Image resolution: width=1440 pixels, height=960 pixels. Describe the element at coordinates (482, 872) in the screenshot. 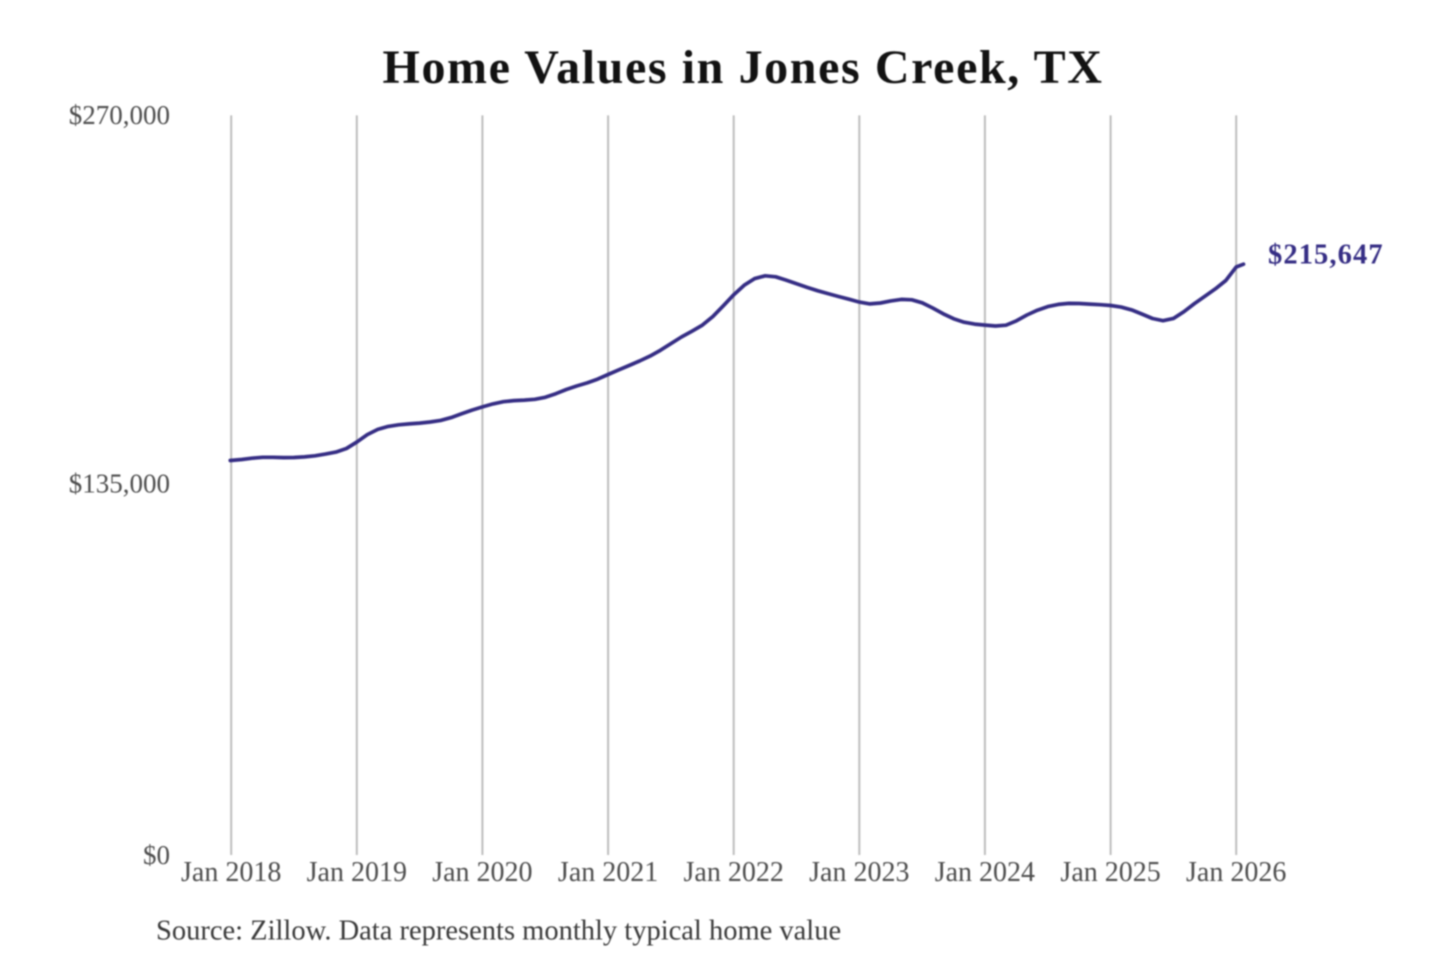

I see `svg-text: Jan 2020` at that location.